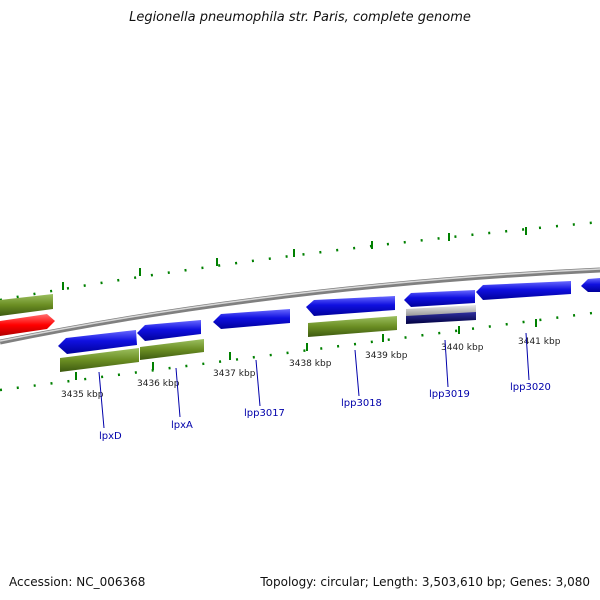 The height and width of the screenshot is (600, 600). Describe the element at coordinates (310, 364) in the screenshot. I see `ruler-tick-label: 3438 kbp` at that location.